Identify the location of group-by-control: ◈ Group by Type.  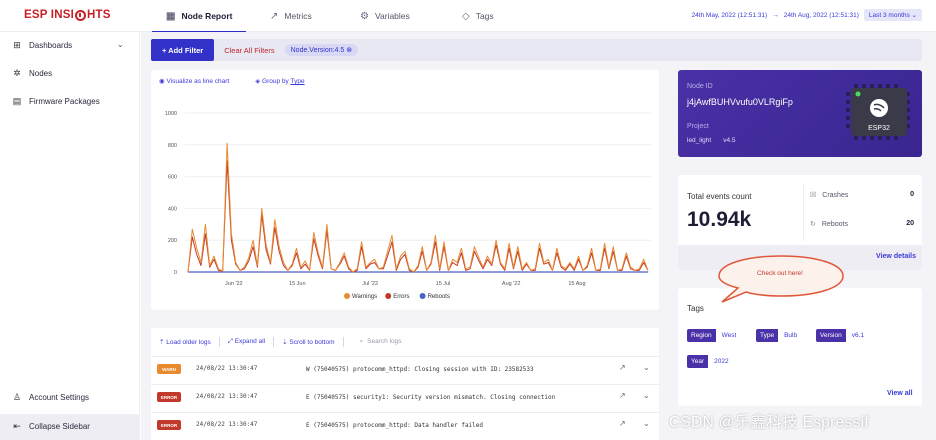
(279, 81).